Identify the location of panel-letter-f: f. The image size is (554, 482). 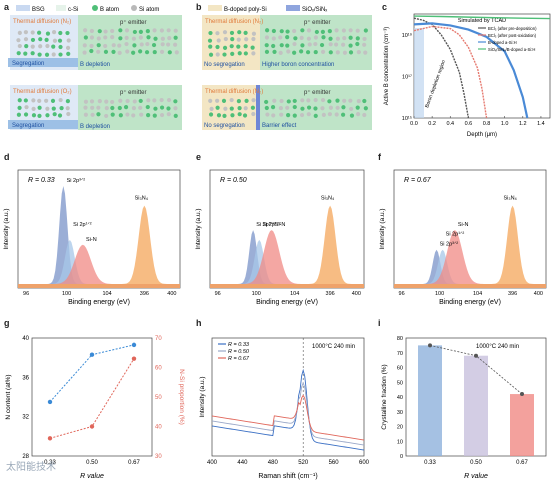
(379, 157).